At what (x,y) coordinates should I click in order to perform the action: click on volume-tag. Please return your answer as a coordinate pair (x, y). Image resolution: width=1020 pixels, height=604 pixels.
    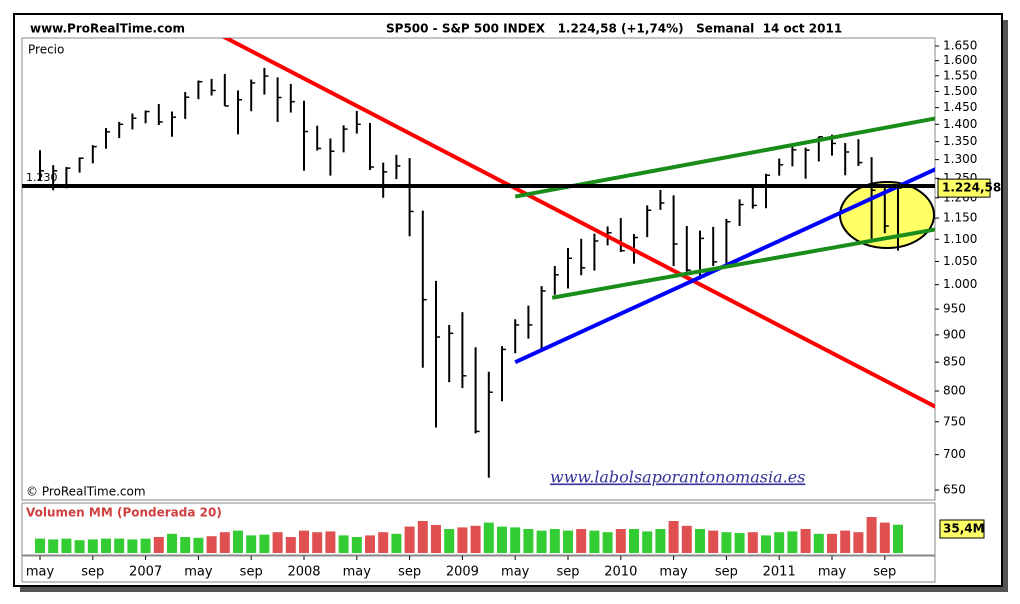
    Looking at the image, I should click on (962, 529).